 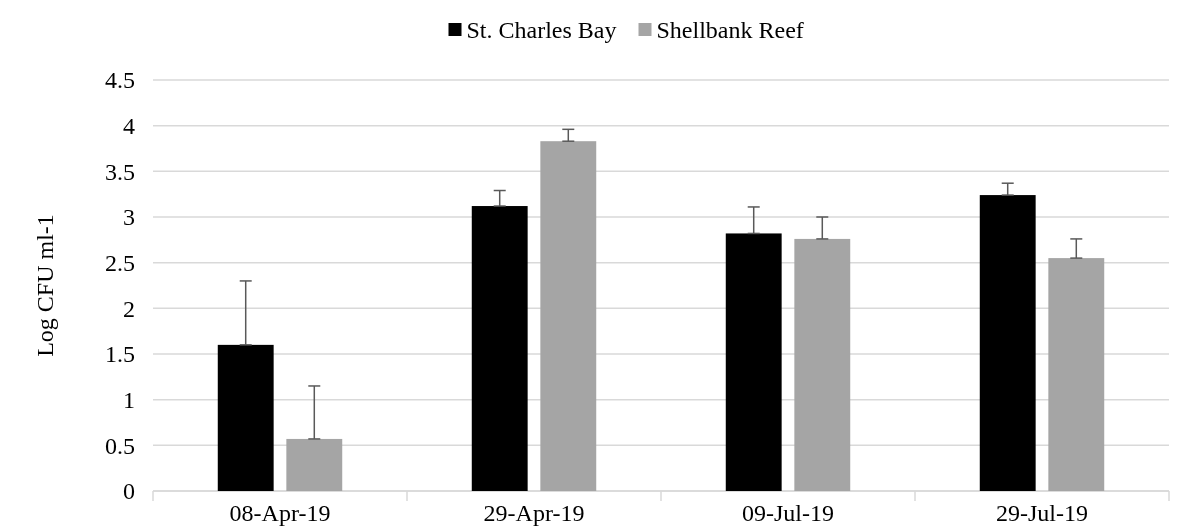 I want to click on y-tick-label: 4, so click(x=129, y=126).